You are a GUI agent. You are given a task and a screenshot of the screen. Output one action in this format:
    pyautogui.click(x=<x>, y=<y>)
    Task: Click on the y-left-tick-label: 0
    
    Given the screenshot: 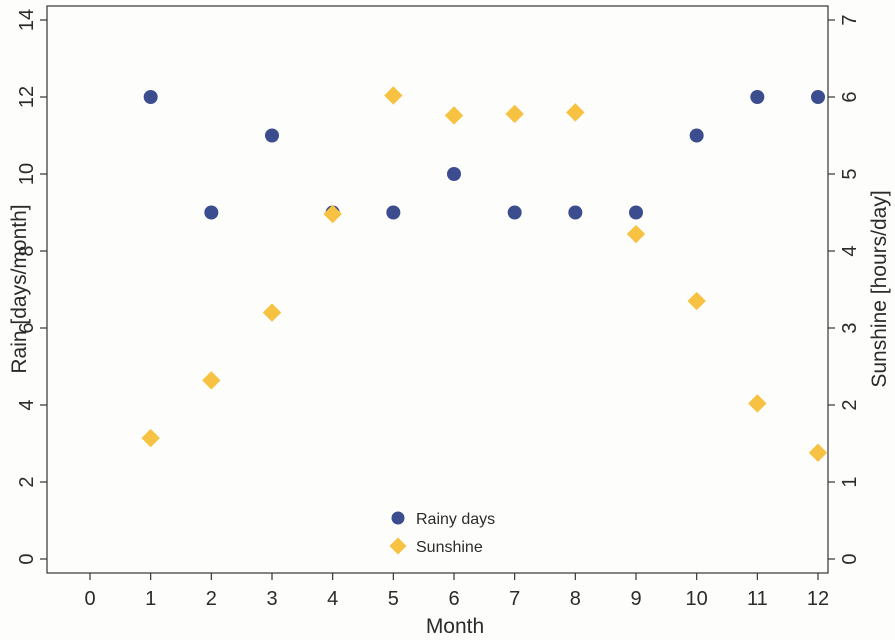 What is the action you would take?
    pyautogui.click(x=27, y=558)
    